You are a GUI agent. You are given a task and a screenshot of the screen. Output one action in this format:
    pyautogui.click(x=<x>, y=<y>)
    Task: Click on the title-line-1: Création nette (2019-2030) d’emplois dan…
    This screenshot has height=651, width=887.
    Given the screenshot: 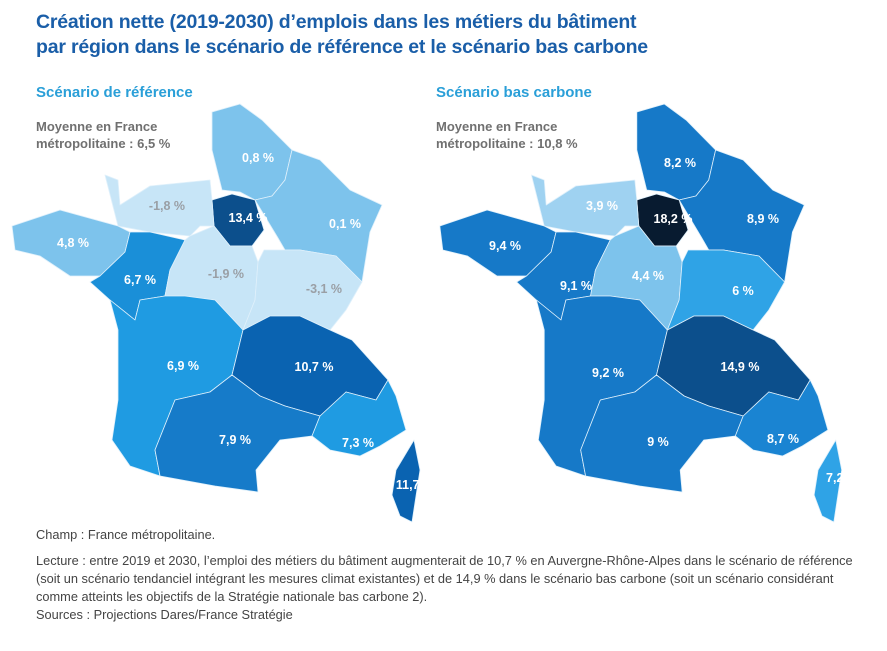 What is the action you would take?
    pyautogui.click(x=336, y=22)
    